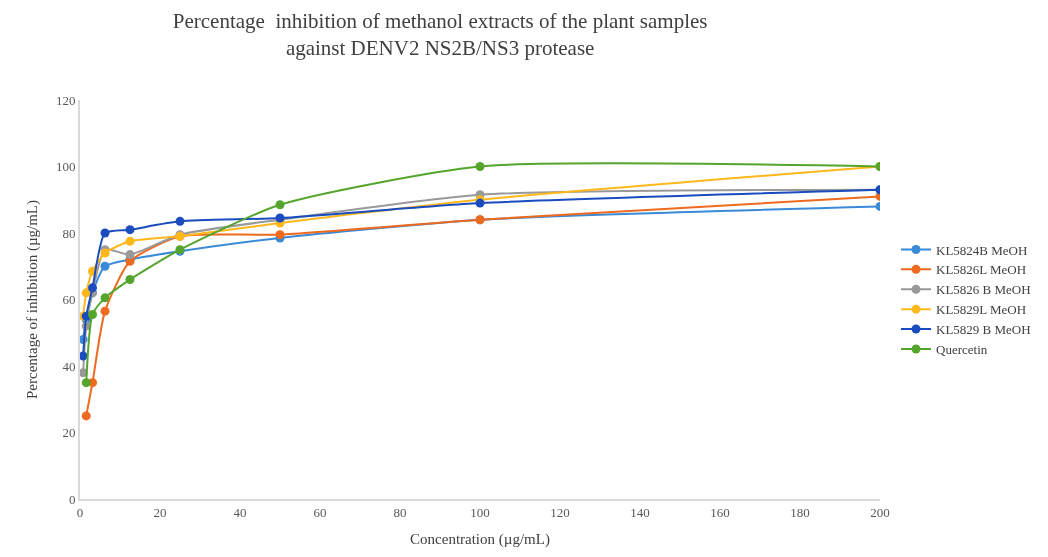 Image resolution: width=1048 pixels, height=557 pixels. I want to click on legend-label: KL5824B MeOH, so click(982, 250).